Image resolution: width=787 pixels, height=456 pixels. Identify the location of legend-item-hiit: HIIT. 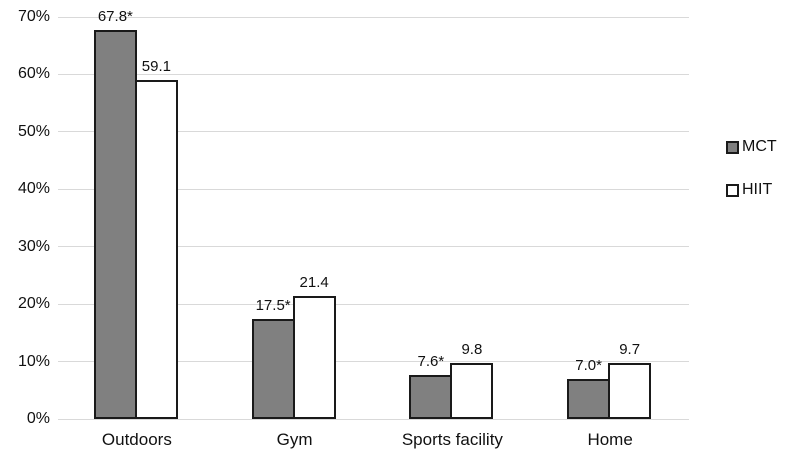
(751, 190).